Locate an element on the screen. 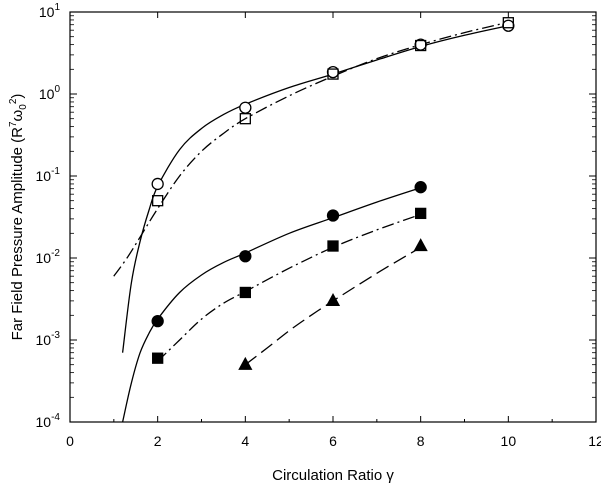 The height and width of the screenshot is (489, 601). y-tick-label: 10¹ is located at coordinates (50, 11).